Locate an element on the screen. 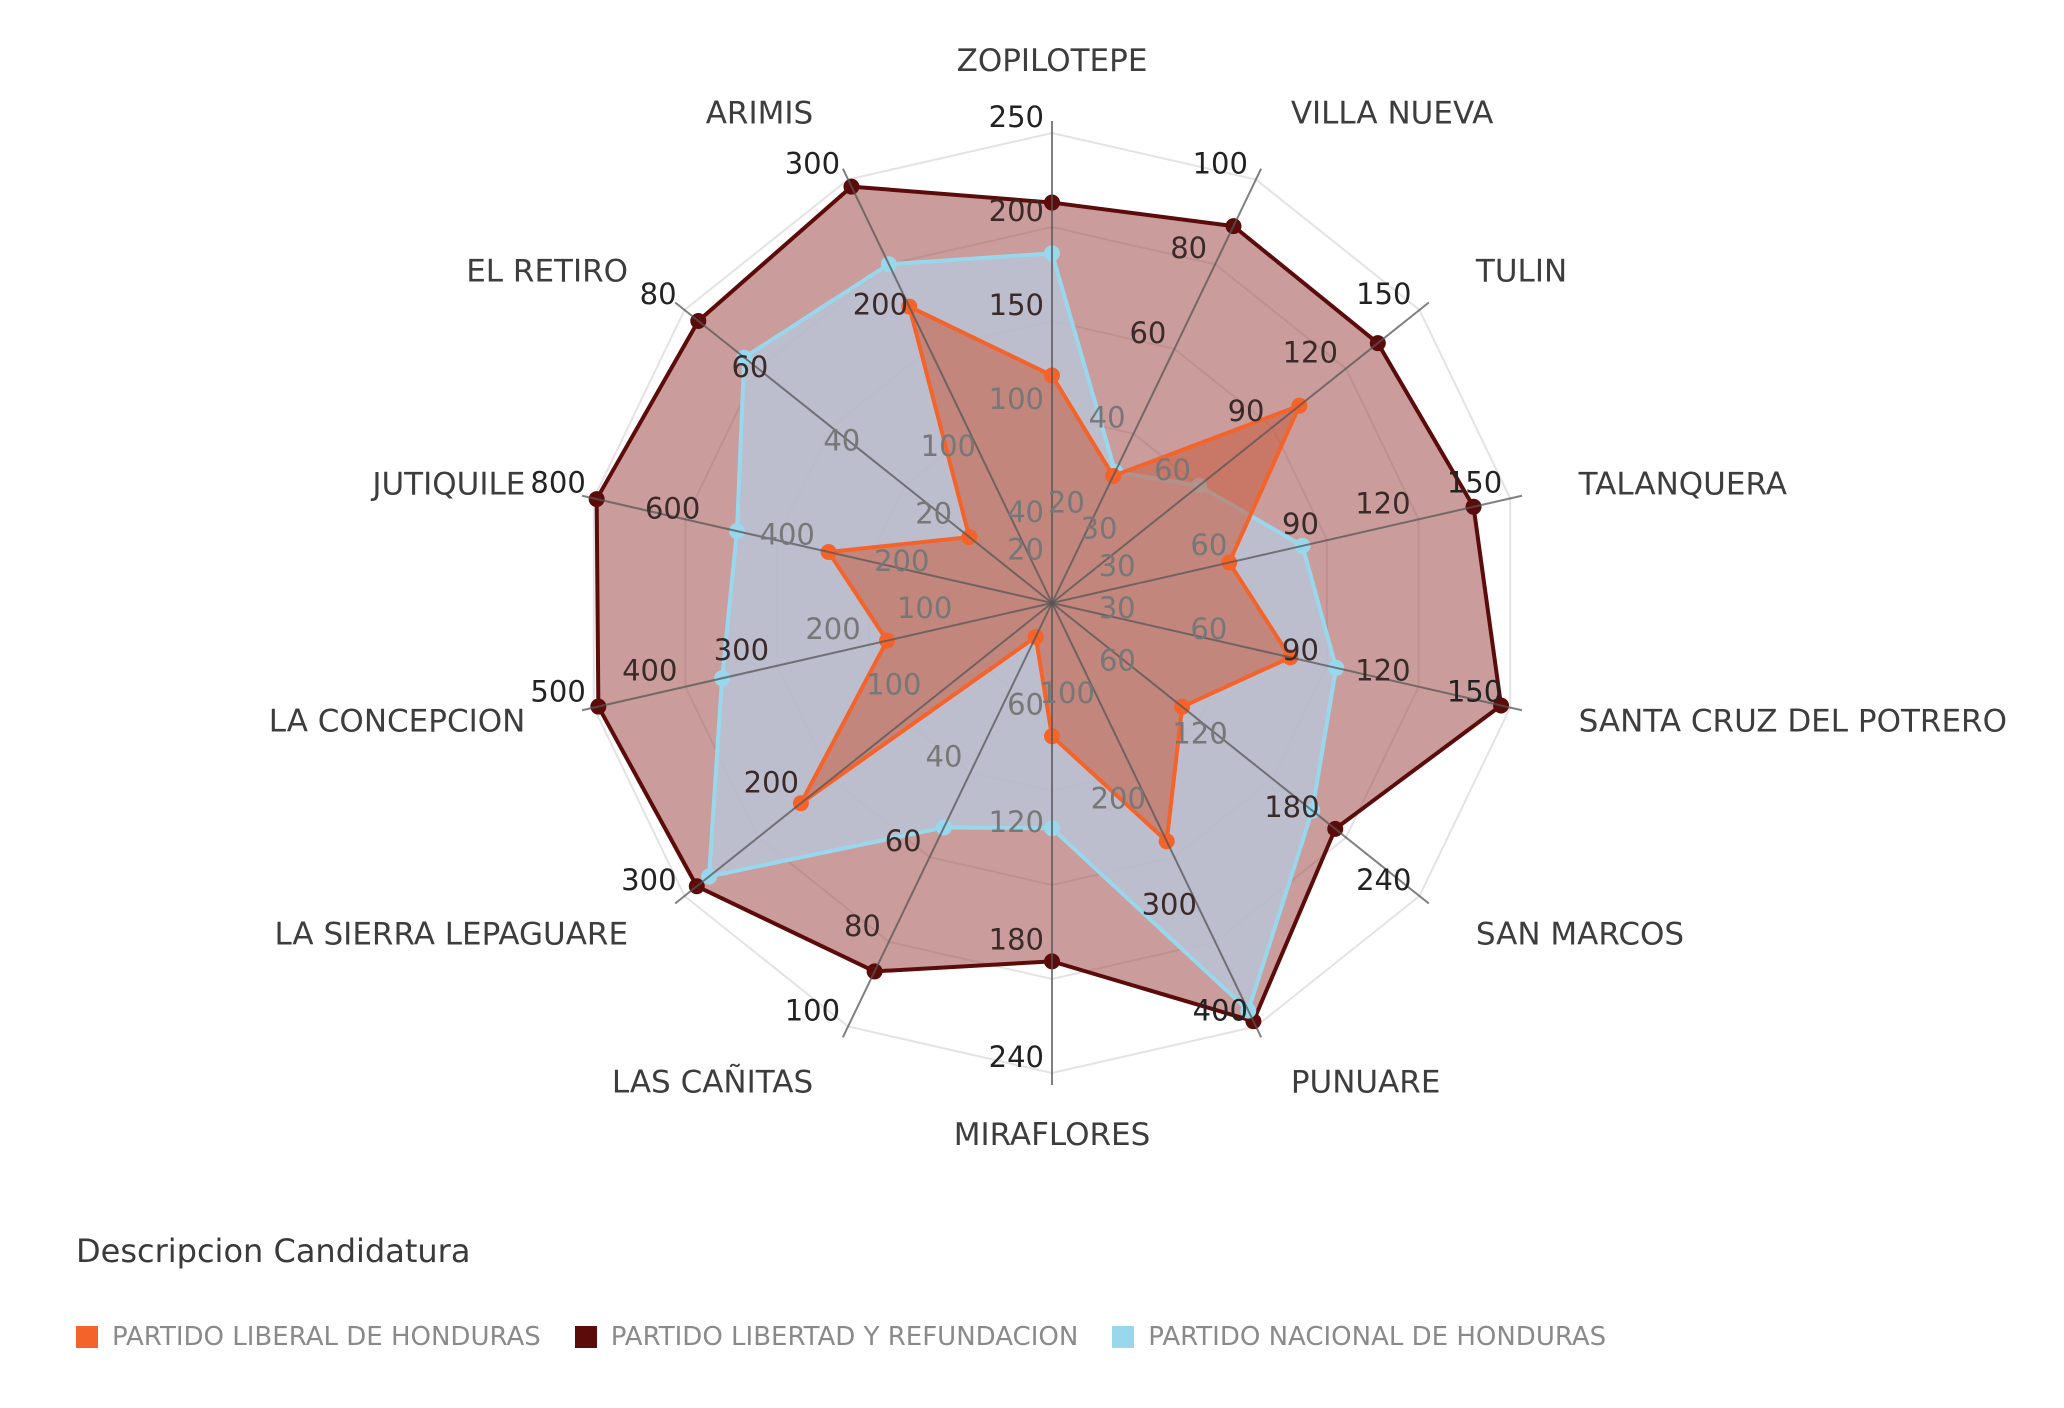 Image resolution: width=2064 pixels, height=1408 pixels. legend-item-liberal: PARTIDO LIBERAL DE HONDURAS is located at coordinates (308, 1337).